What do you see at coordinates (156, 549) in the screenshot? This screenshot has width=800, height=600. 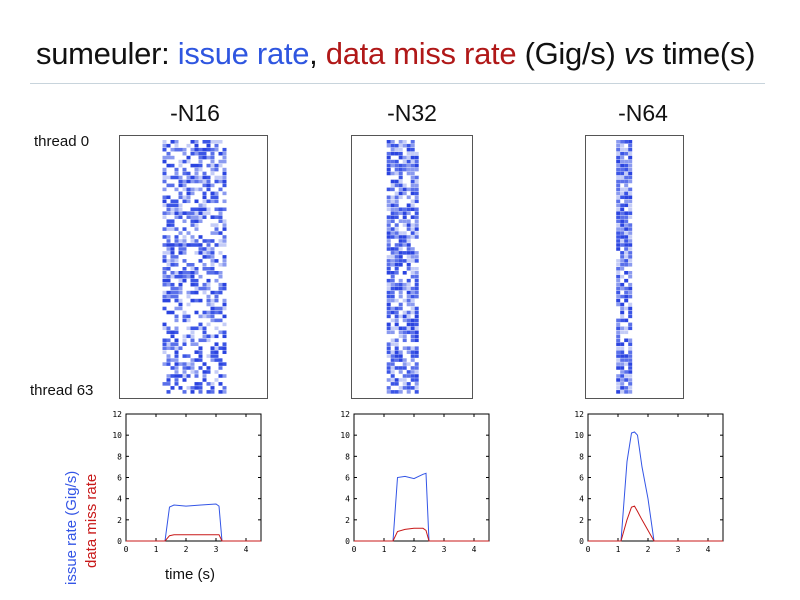 I see `xtick-label: 1` at bounding box center [156, 549].